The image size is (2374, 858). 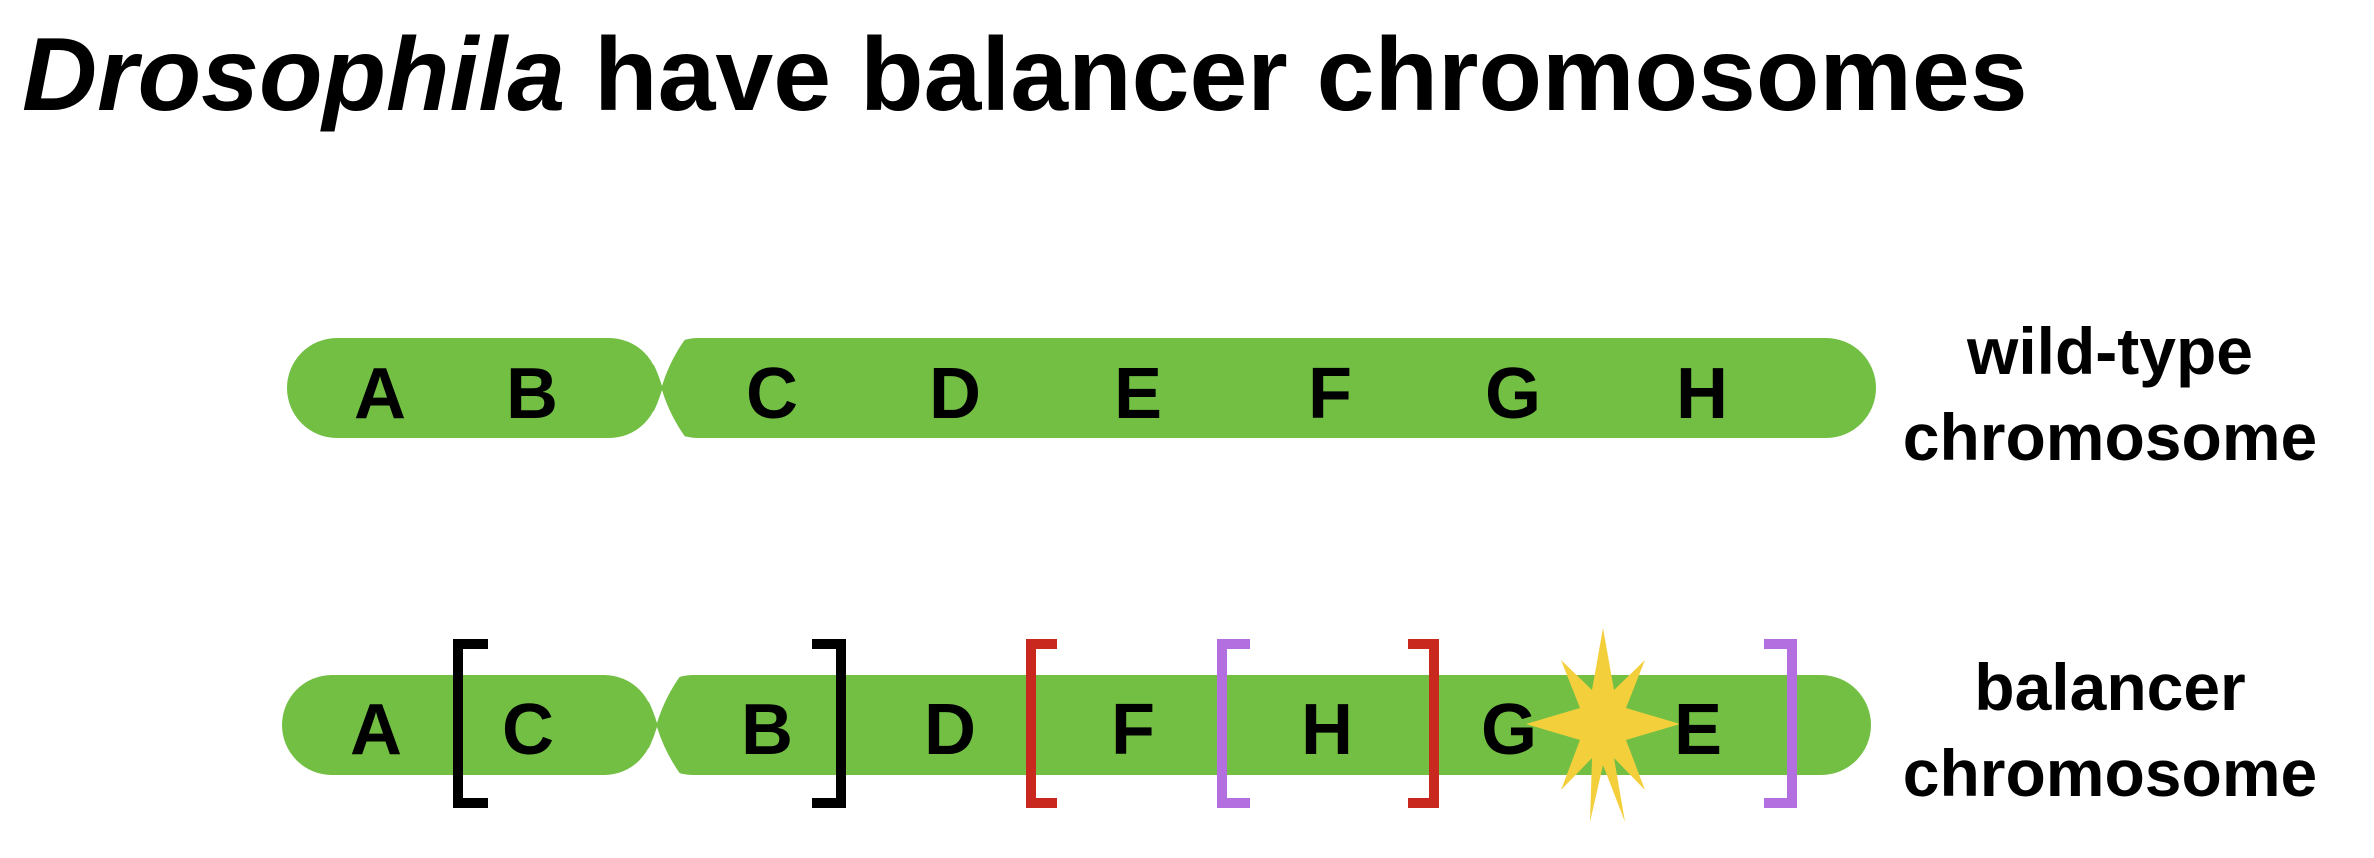 I want to click on page-title: Drosophila have balancer chromosomes, so click(x=1025, y=75).